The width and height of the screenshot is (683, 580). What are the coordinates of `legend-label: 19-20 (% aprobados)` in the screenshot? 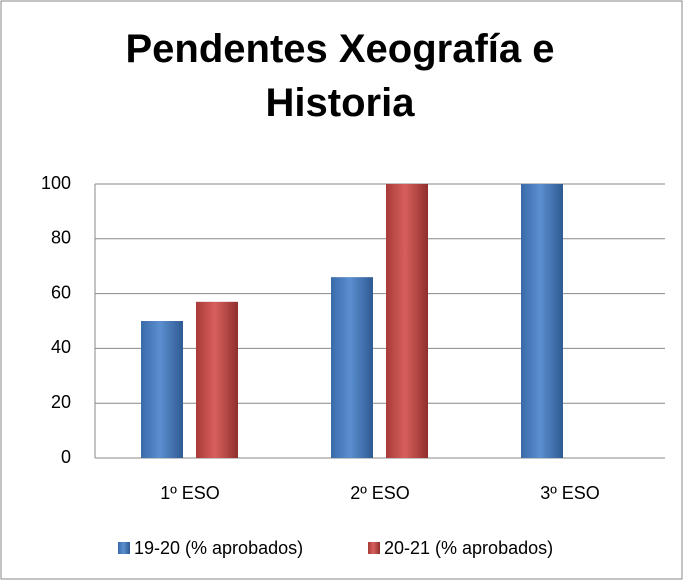 It's located at (218, 548).